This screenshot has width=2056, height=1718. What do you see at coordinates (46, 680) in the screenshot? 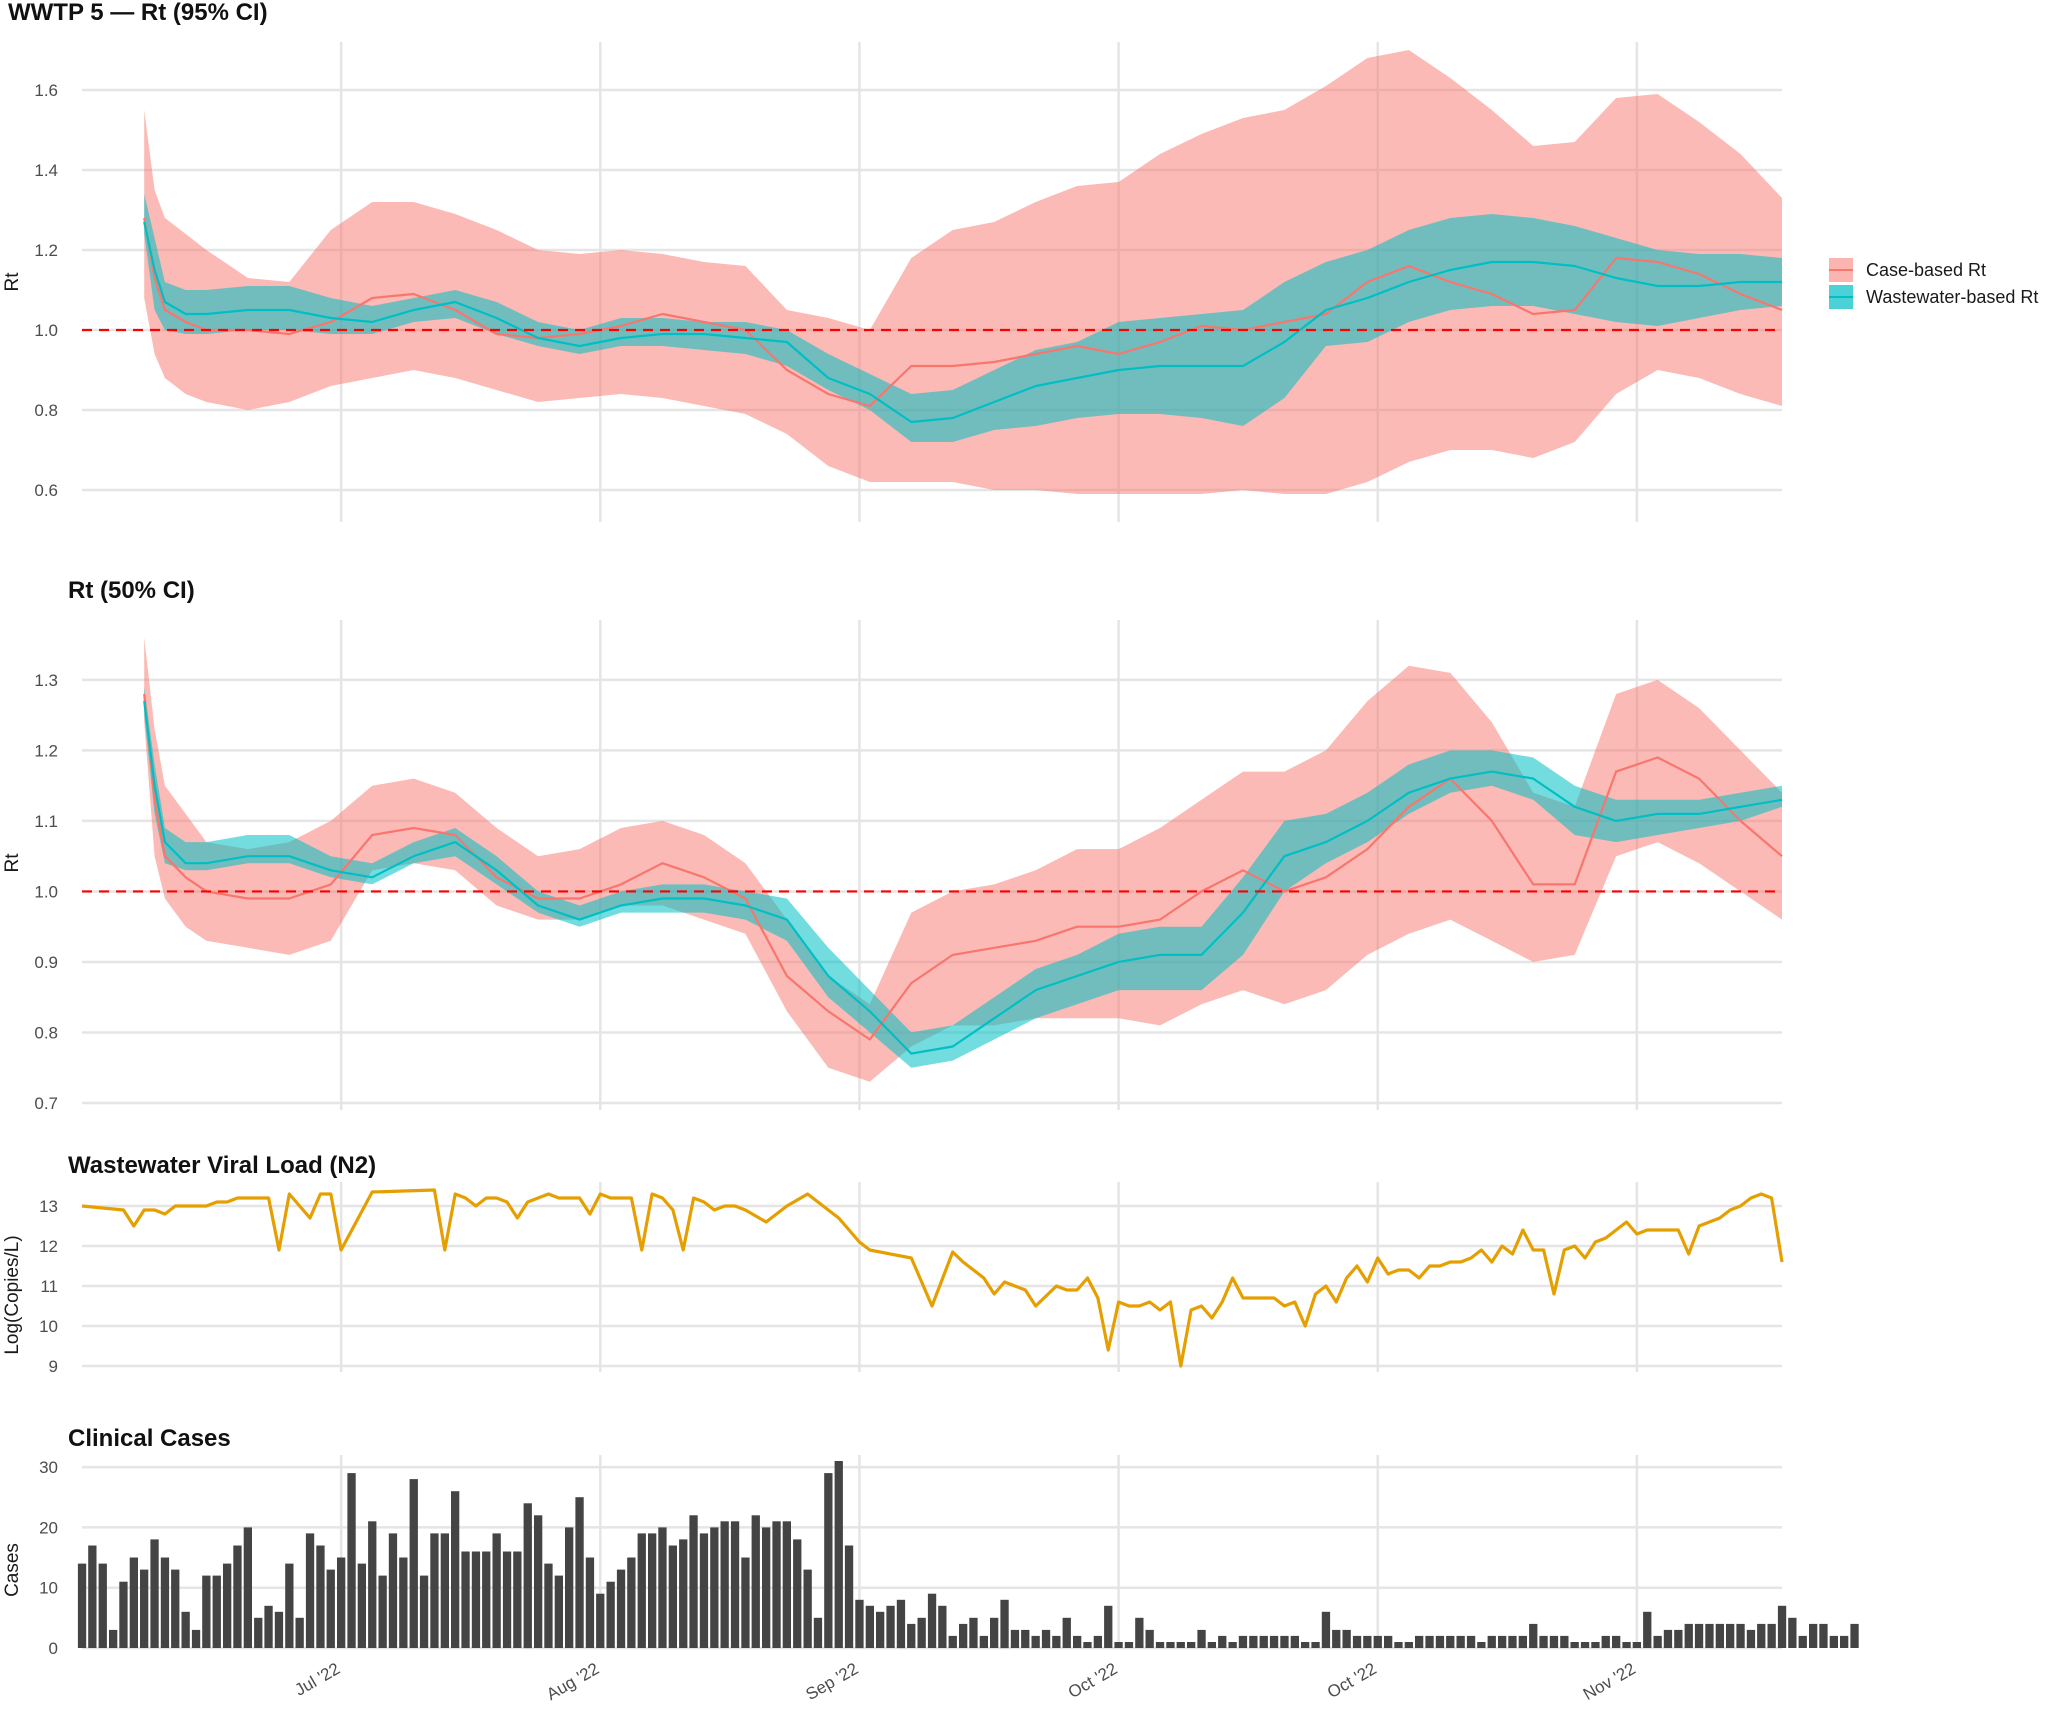
I see `y-tick-label: 1.3` at bounding box center [46, 680].